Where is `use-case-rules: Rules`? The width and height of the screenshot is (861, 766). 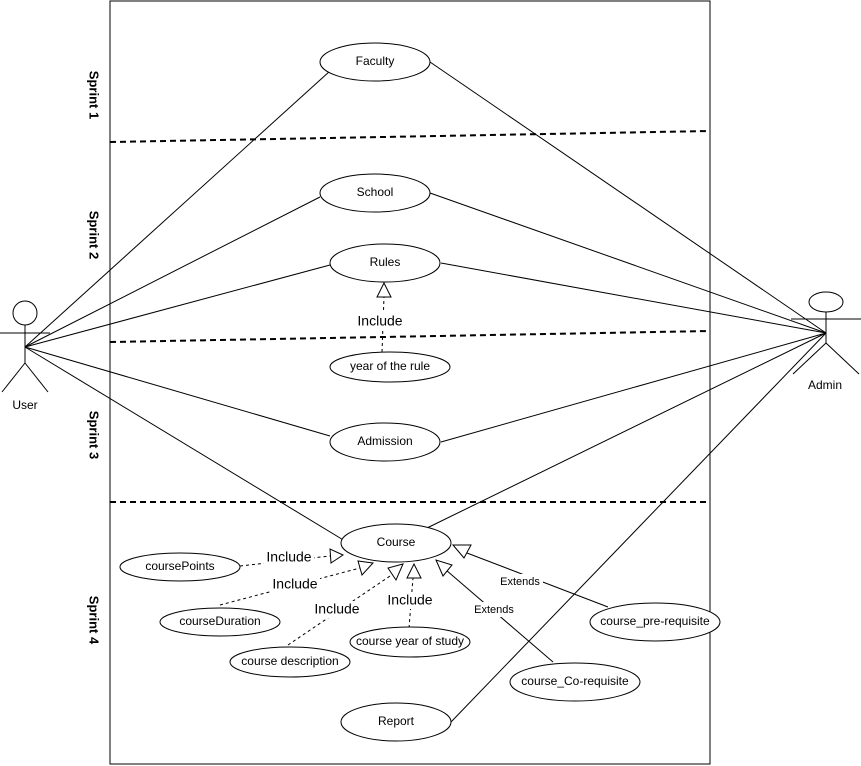 use-case-rules: Rules is located at coordinates (385, 263).